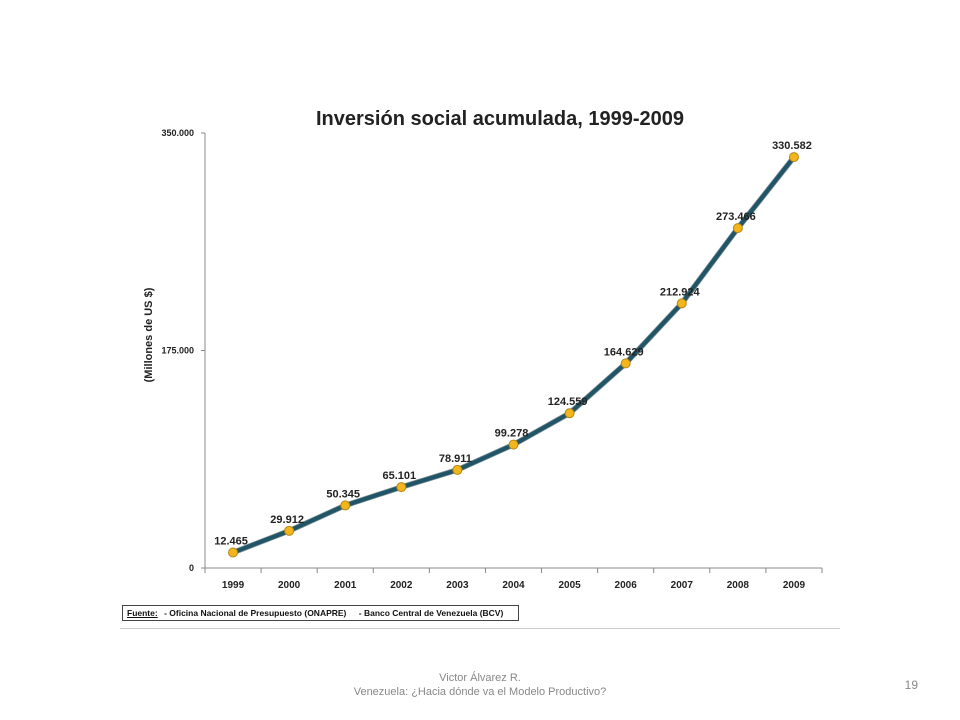  Describe the element at coordinates (911, 685) in the screenshot. I see `page-number: 19` at that location.